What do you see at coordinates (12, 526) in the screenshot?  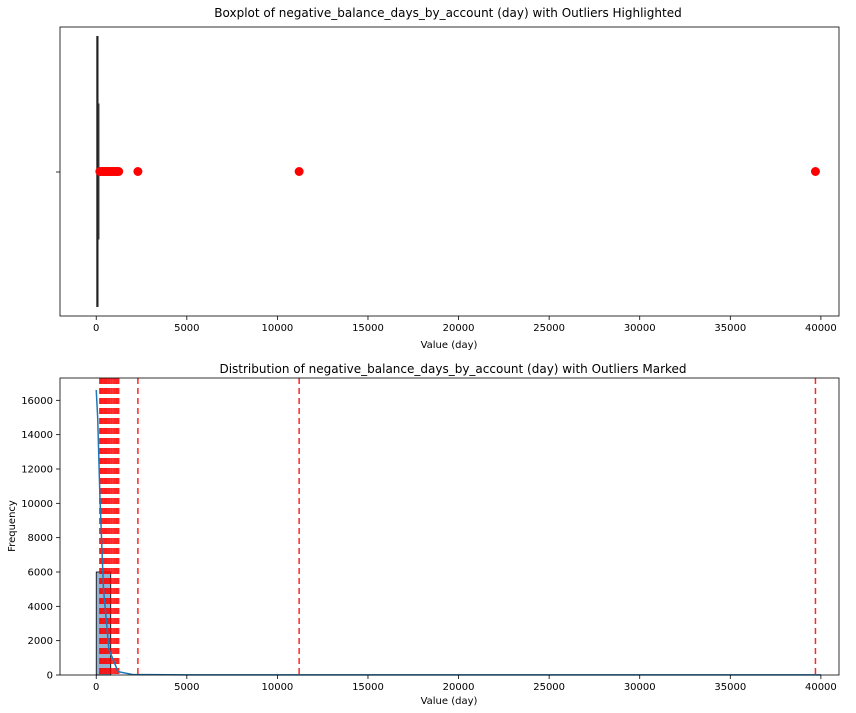 I see `histogram-y-label: Frequency` at bounding box center [12, 526].